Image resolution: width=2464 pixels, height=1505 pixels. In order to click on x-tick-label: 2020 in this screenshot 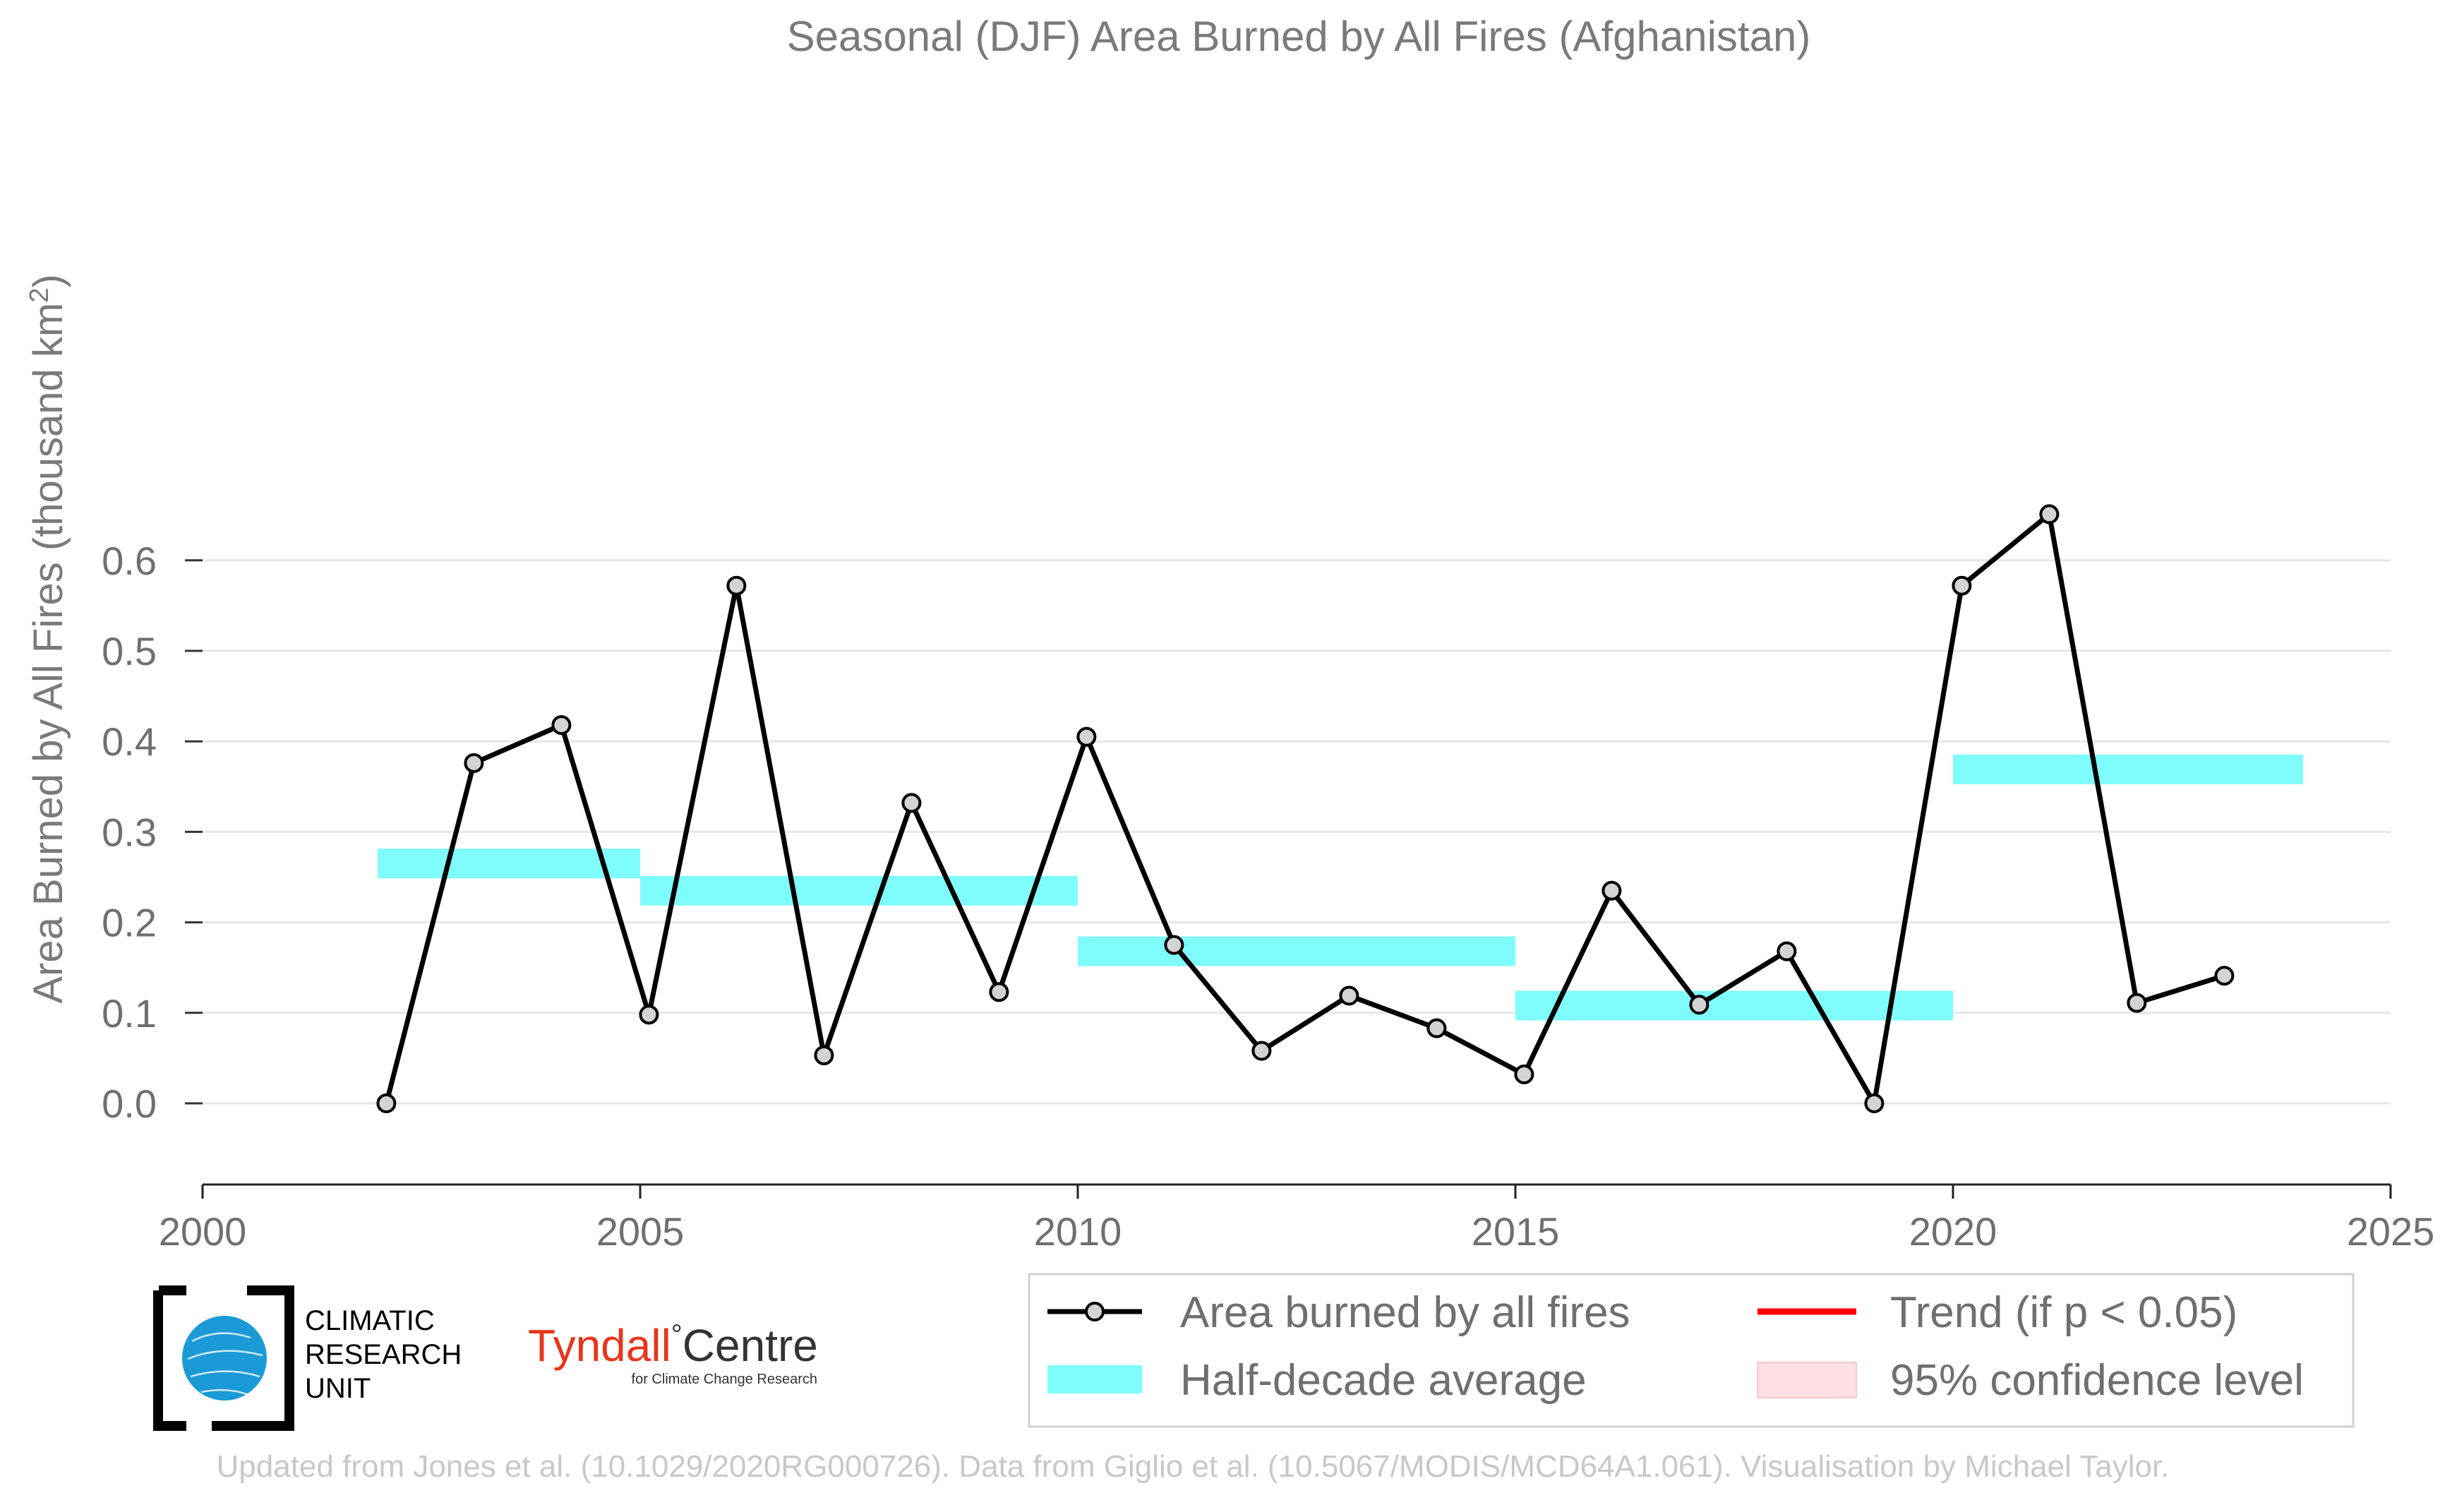, I will do `click(1953, 1231)`.